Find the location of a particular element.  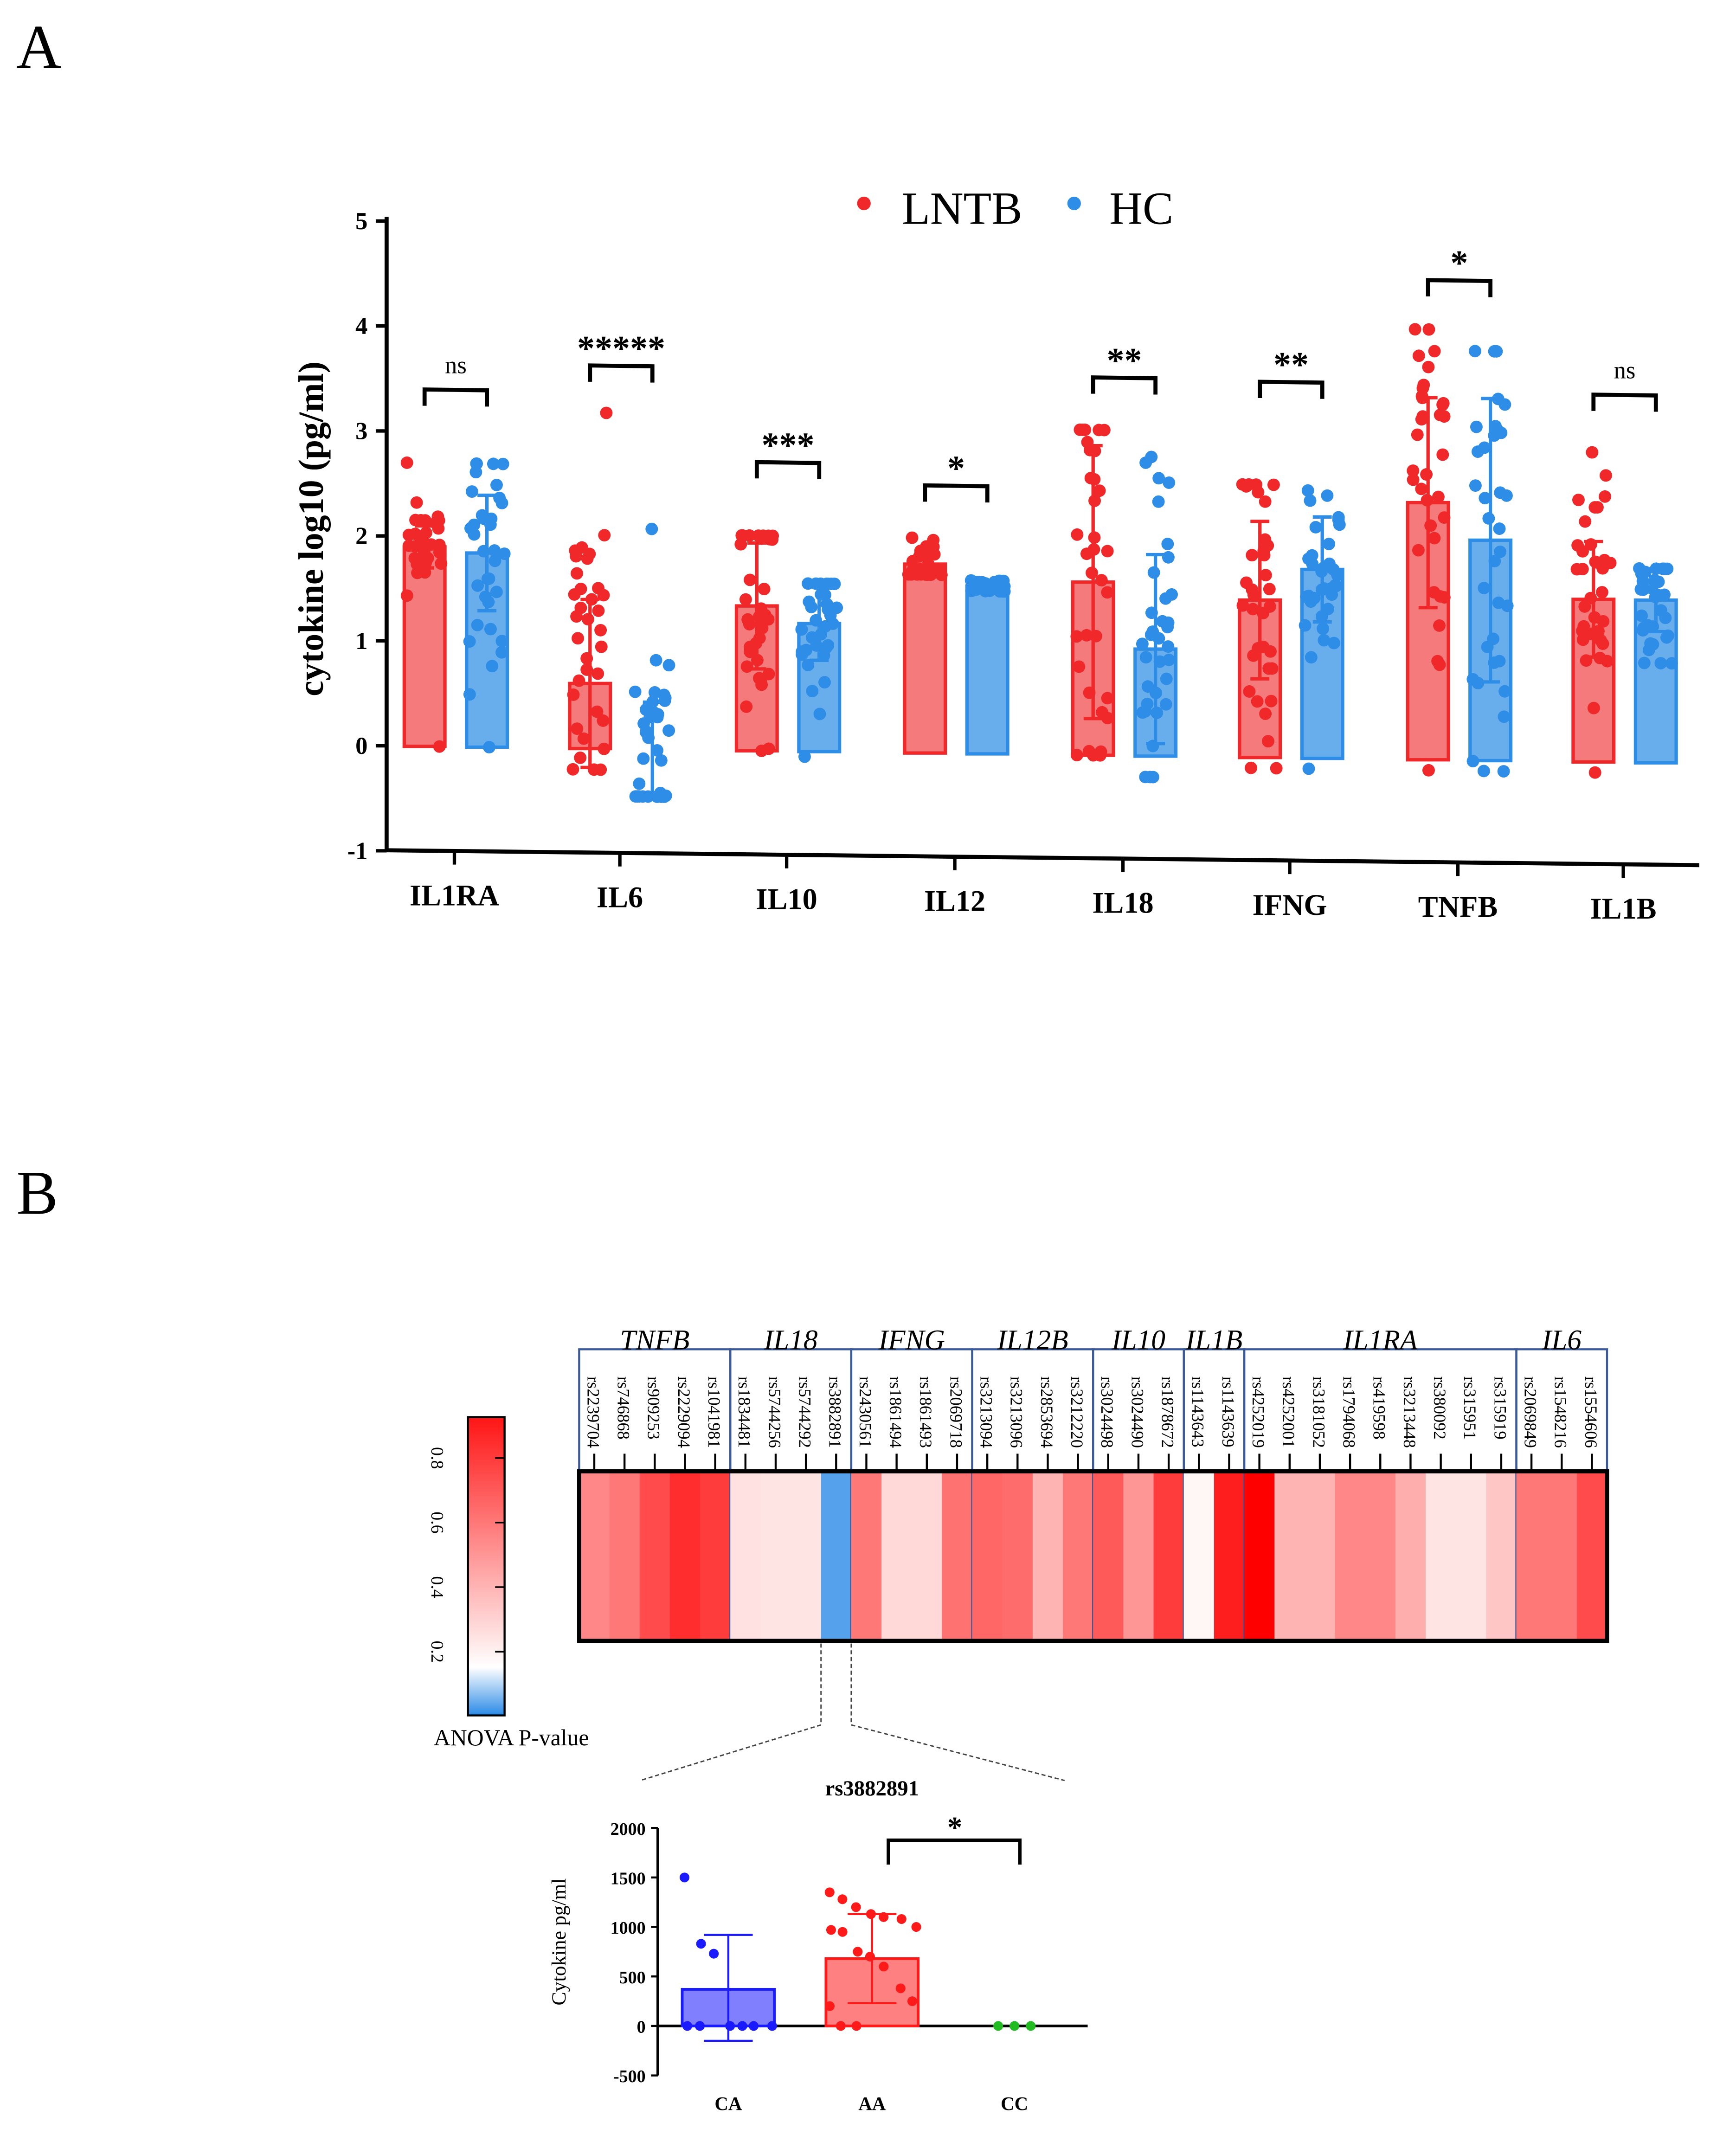

x-axis-line is located at coordinates (1042, 858).